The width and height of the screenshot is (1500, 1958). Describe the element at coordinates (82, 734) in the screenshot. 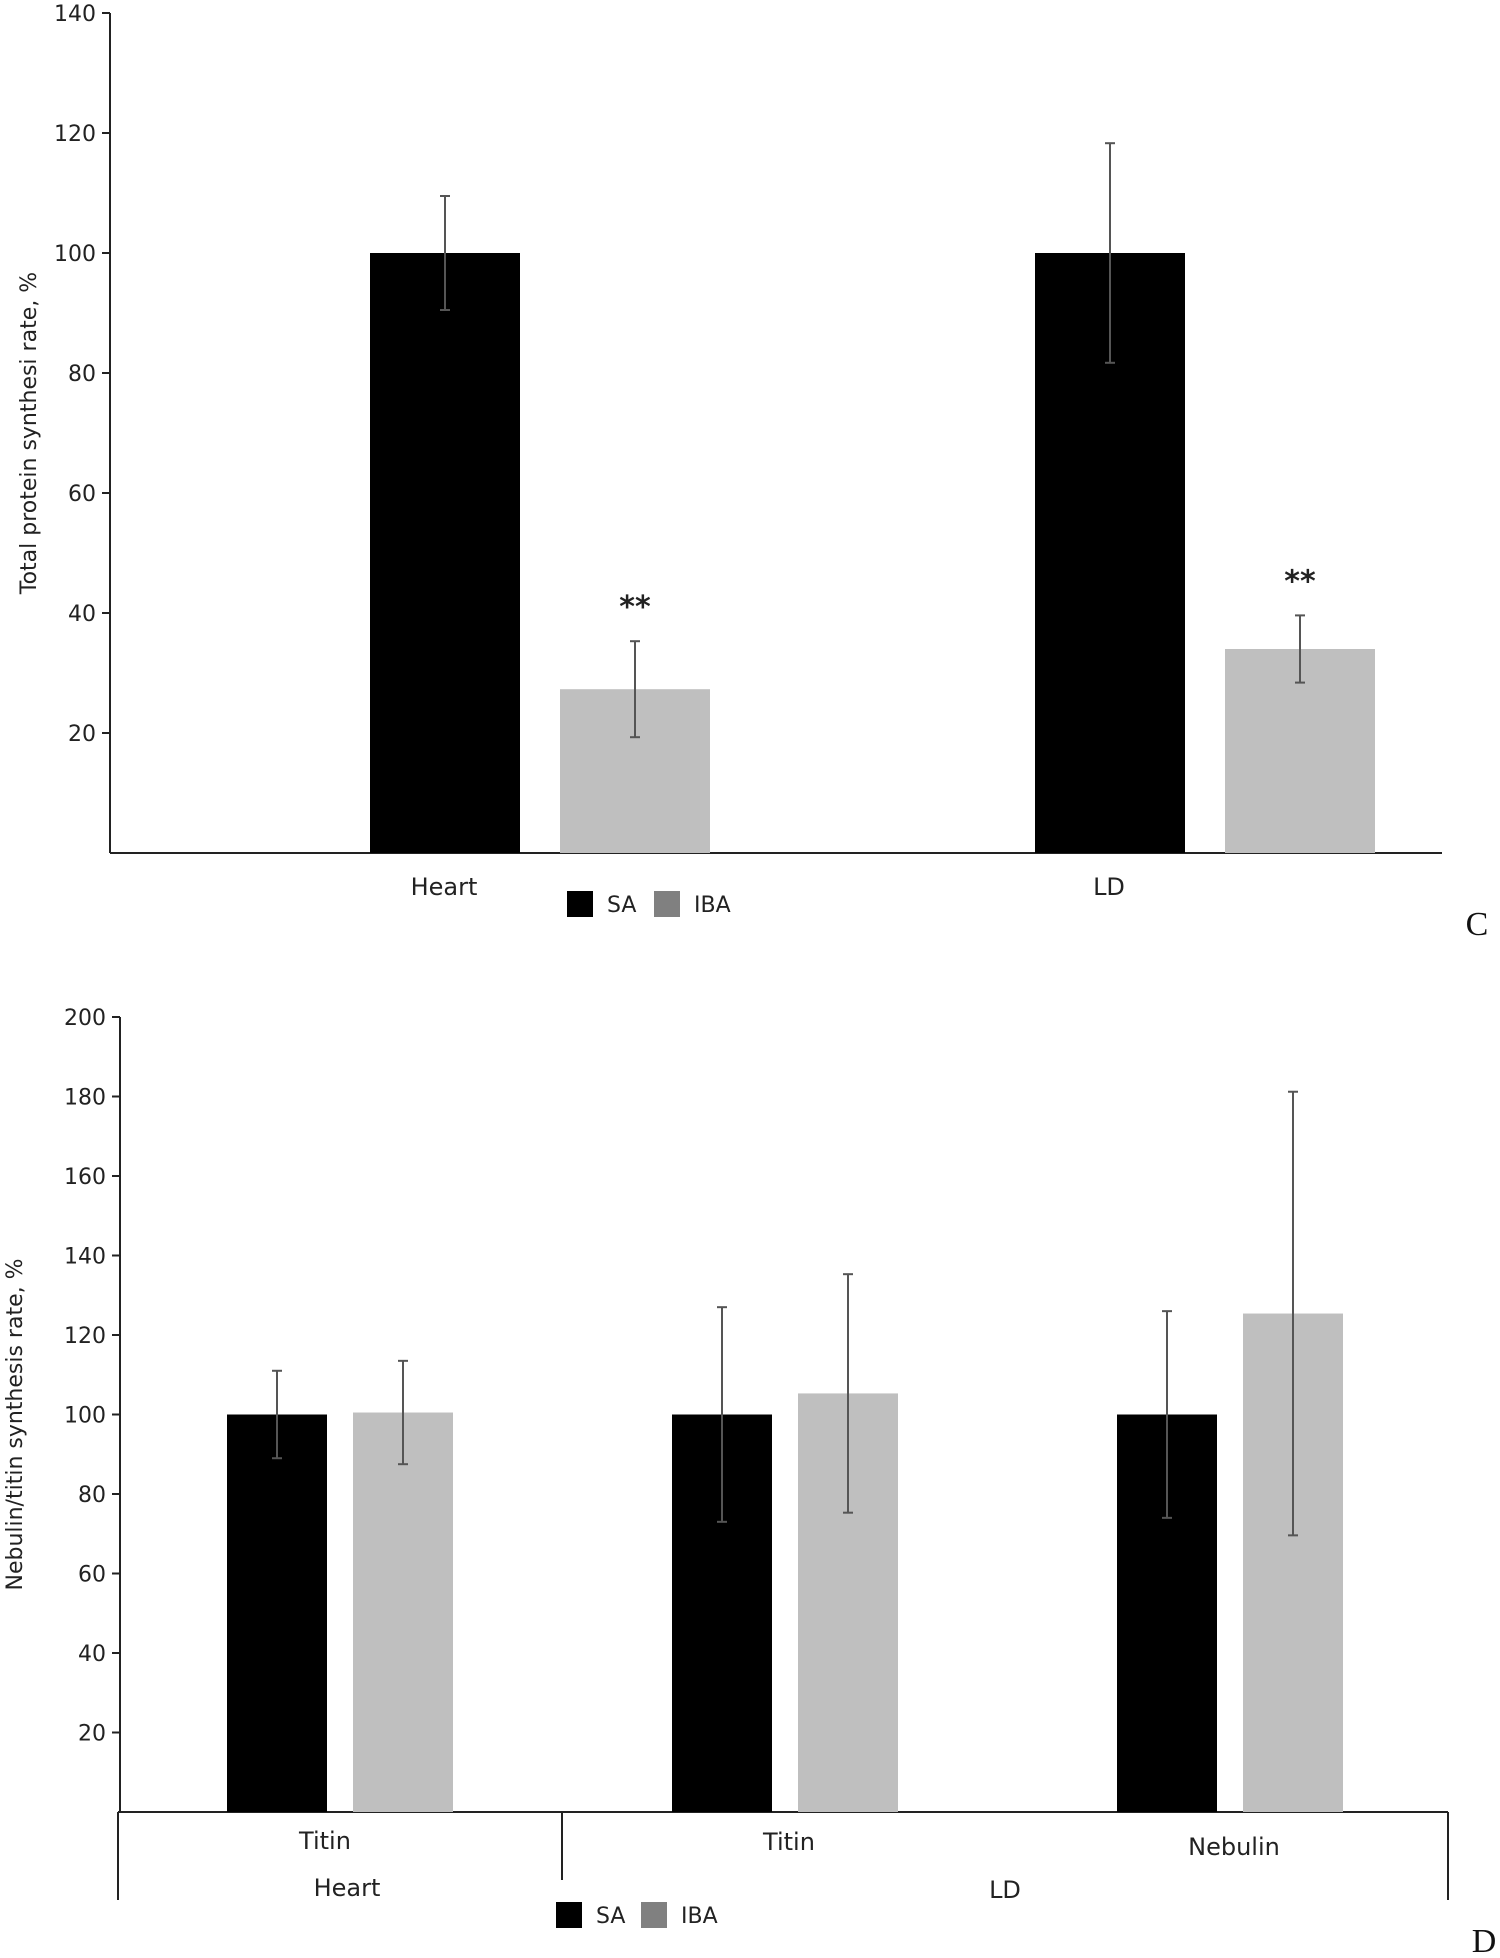

I see `c-y-tick-label: 20` at that location.